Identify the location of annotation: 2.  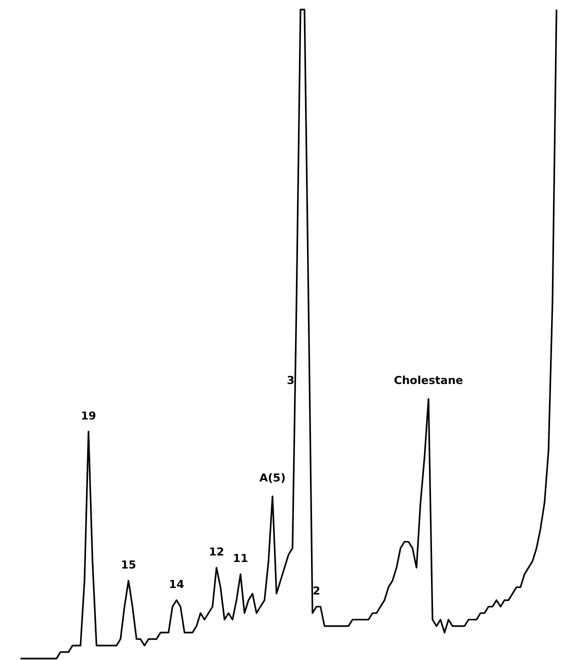
(316, 591).